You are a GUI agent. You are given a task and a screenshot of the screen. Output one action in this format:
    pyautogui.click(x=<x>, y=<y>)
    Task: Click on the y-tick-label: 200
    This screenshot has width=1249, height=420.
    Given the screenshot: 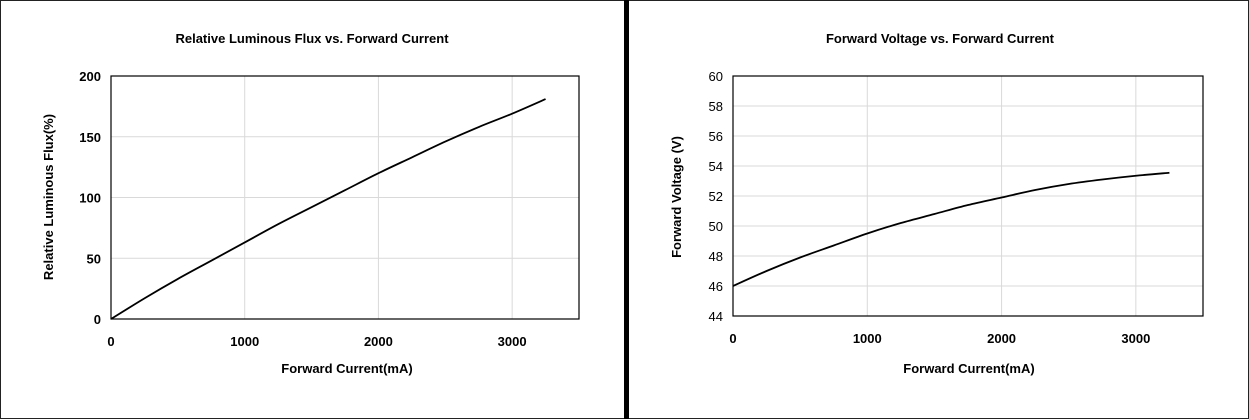 What is the action you would take?
    pyautogui.click(x=90, y=76)
    